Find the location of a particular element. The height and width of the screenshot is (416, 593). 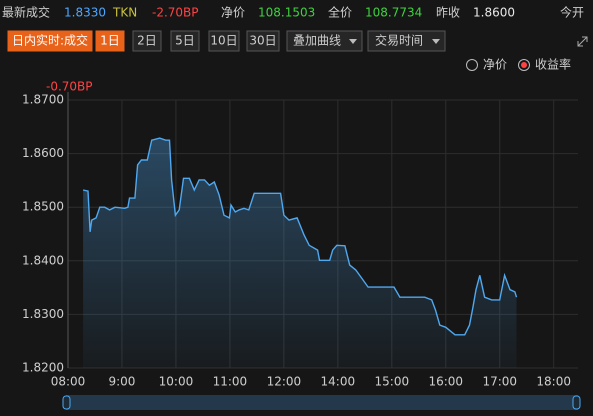

overlay-label: 叠加曲线 is located at coordinates (317, 41).